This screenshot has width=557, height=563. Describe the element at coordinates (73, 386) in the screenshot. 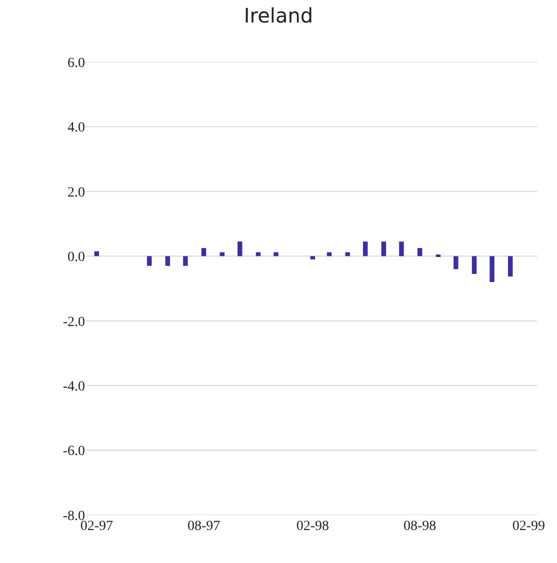

I see `y-tick-label: -4.0` at that location.